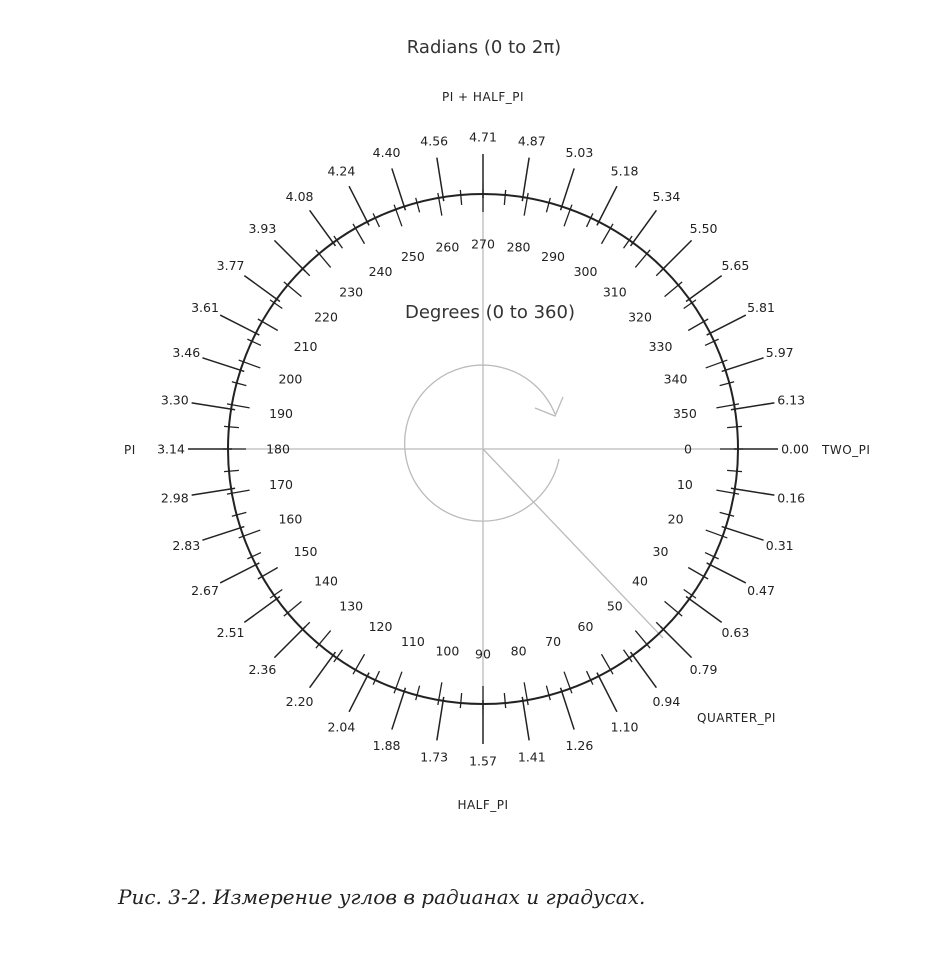 This screenshot has width=945, height=968. Describe the element at coordinates (553, 641) in the screenshot. I see `degree-label: 70` at that location.